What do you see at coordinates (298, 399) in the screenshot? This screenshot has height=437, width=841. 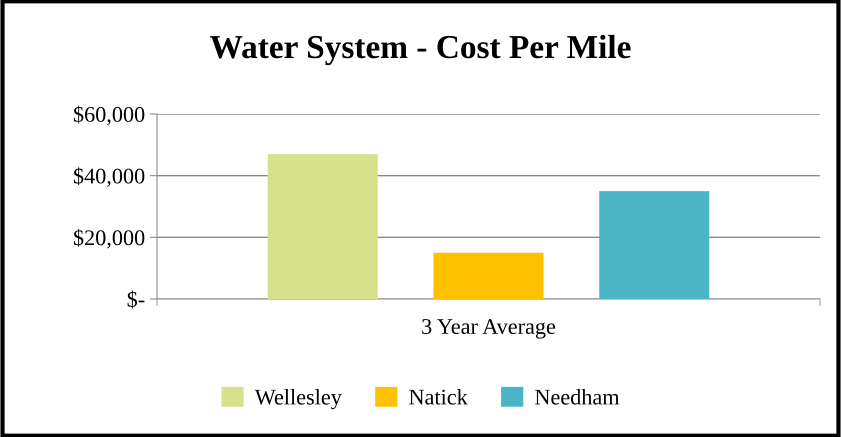 I see `legend-label: Wellesley` at bounding box center [298, 399].